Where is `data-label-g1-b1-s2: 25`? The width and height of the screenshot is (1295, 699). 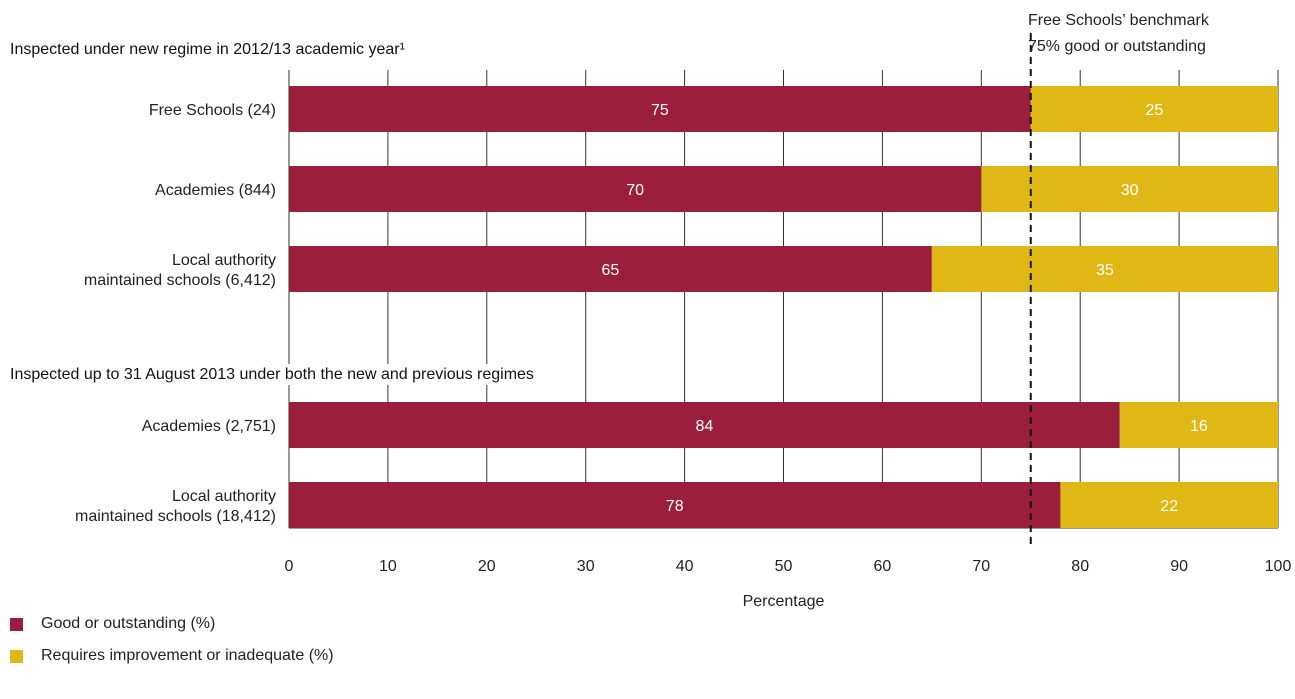
data-label-g1-b1-s2: 25 is located at coordinates (1154, 110).